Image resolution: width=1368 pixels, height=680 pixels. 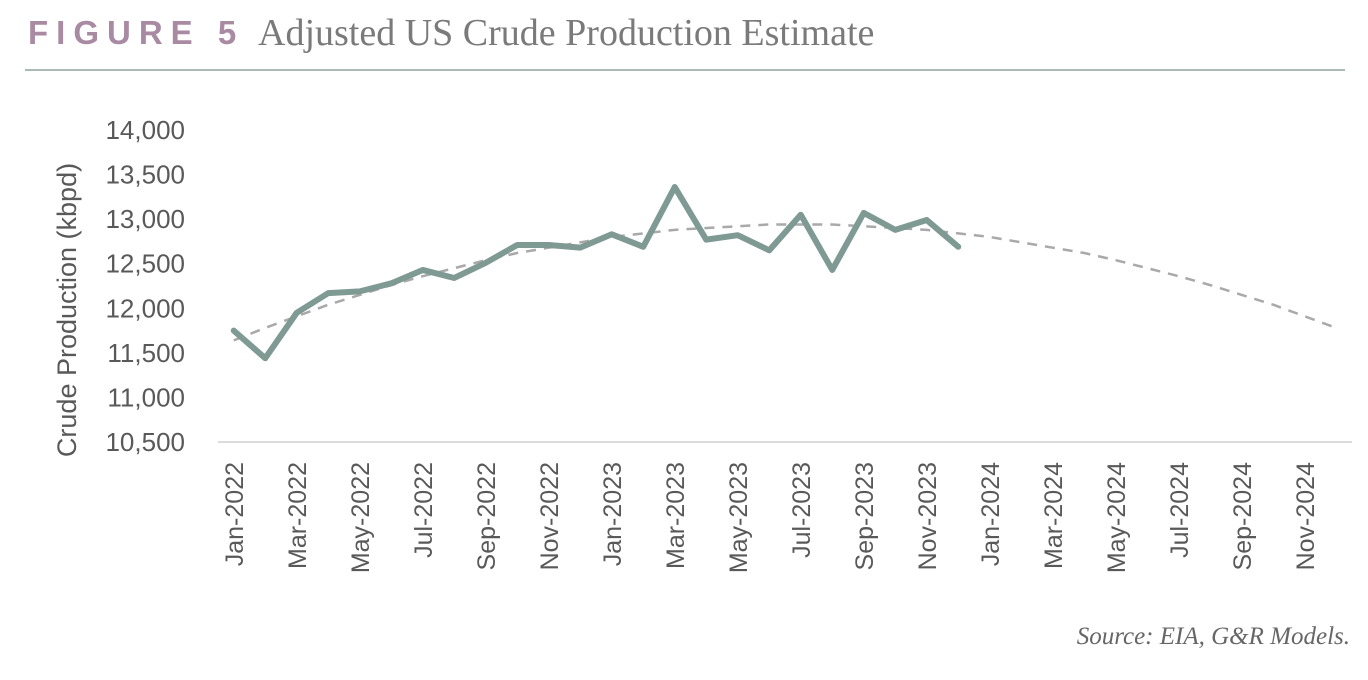 I want to click on x-tick-label: Jan-2023, so click(x=613, y=514).